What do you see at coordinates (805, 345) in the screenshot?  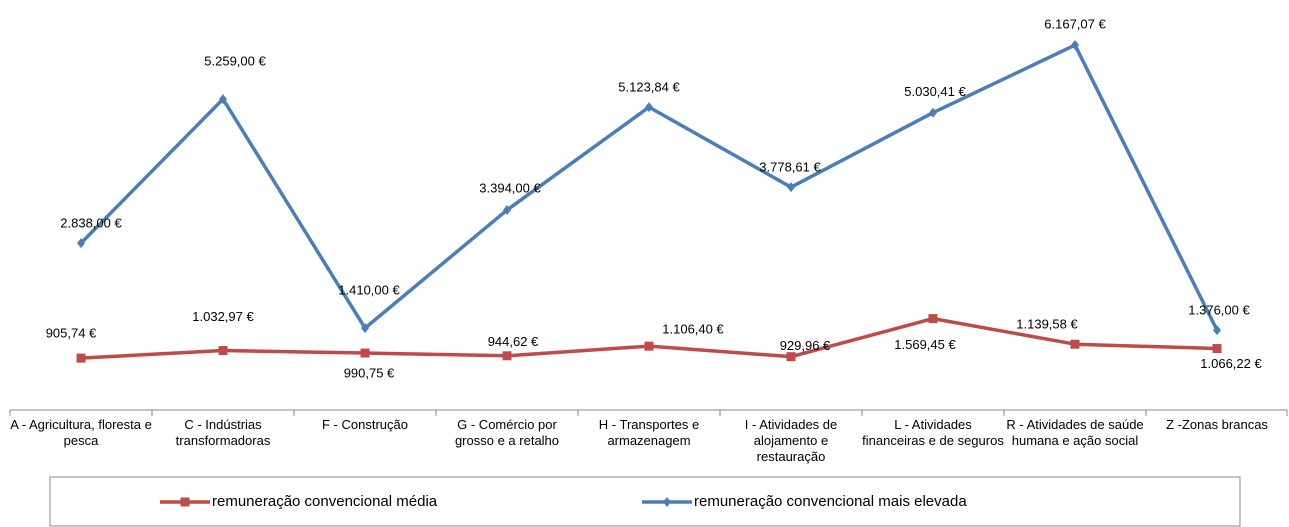 I see `data-label: 929,96 €` at bounding box center [805, 345].